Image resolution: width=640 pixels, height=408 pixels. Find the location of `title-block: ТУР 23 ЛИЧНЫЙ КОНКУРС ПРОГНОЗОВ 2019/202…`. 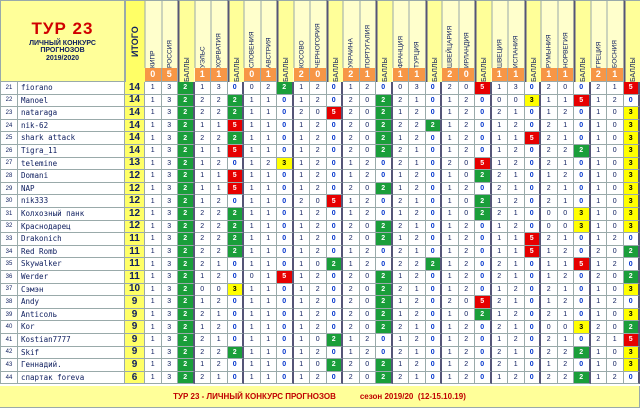

title-block: ТУР 23 ЛИЧНЫЙ КОНКУРС ПРОГНОЗОВ 2019/202… is located at coordinates (62, 41).